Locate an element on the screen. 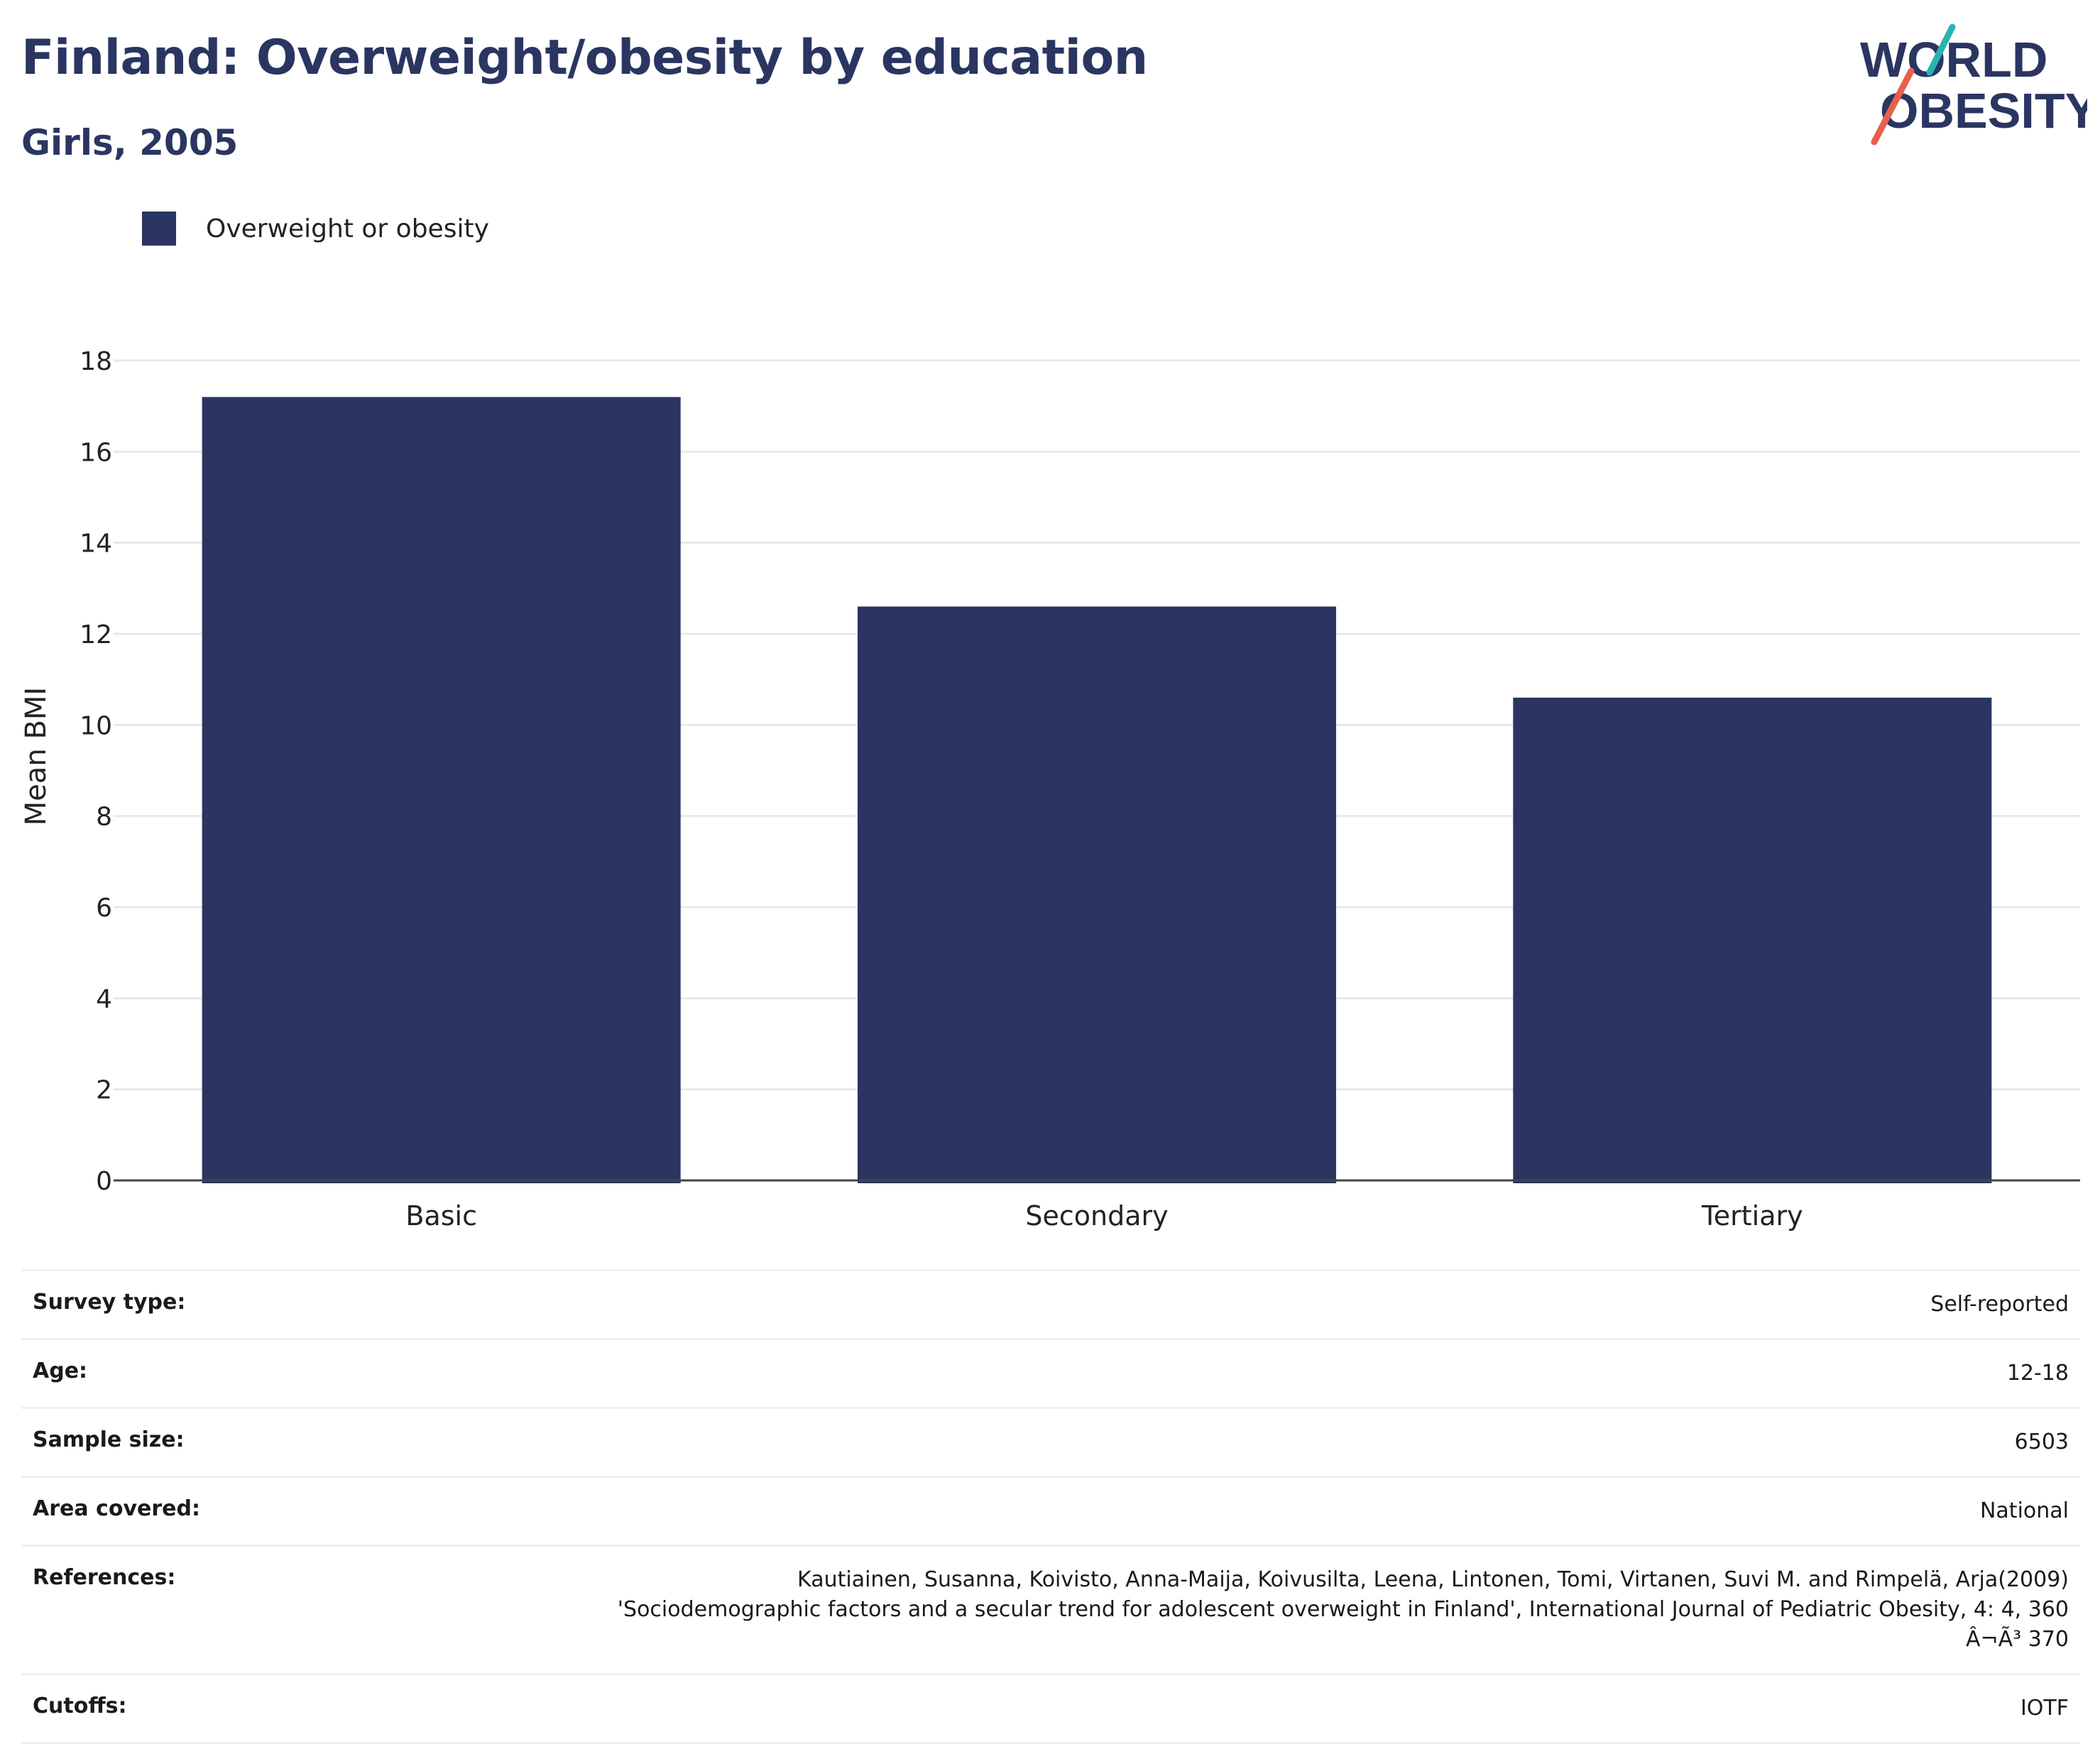 This screenshot has height=1744, width=2100. info-value: IOTF is located at coordinates (1168, 1709).